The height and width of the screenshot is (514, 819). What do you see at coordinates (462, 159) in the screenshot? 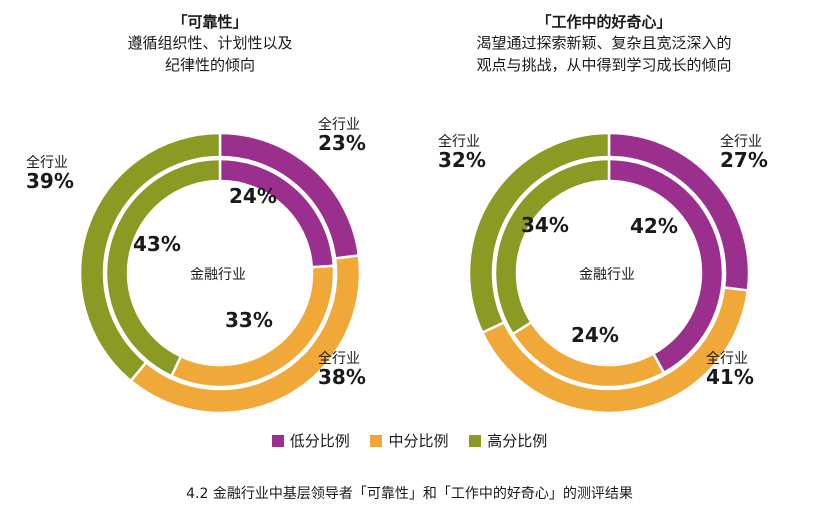
I see `outer-value-high: 32%` at bounding box center [462, 159].